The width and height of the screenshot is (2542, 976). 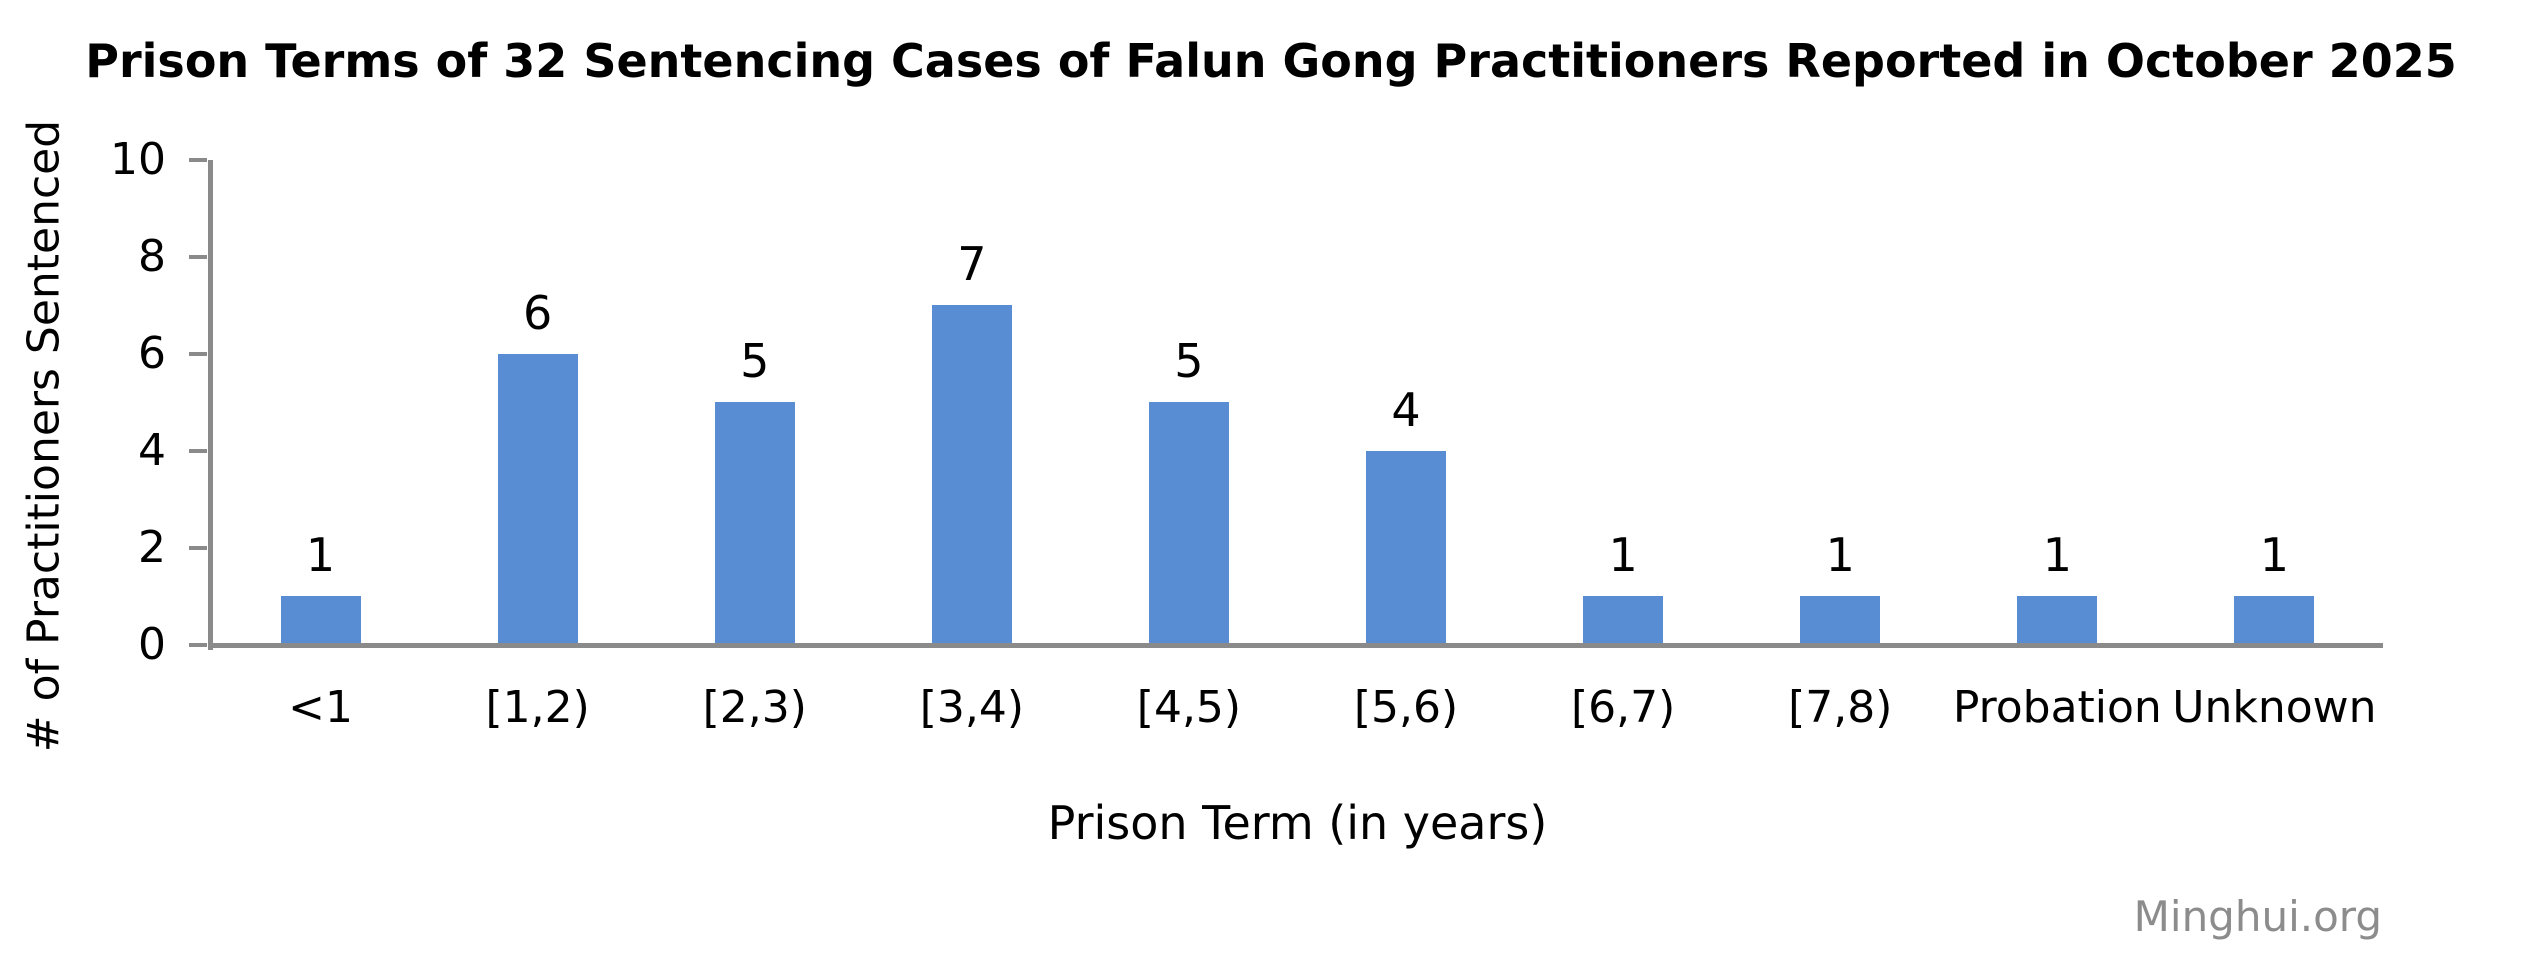 I want to click on x-tick-label: Probation, so click(x=2057, y=707).